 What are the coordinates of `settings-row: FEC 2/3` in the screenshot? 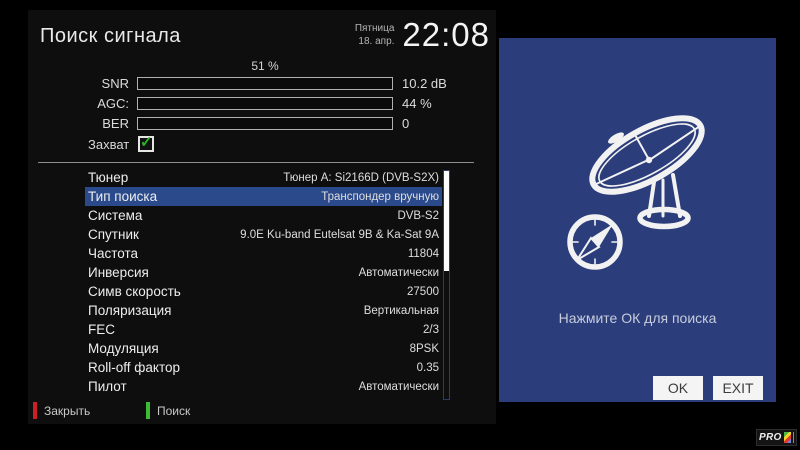 It's located at (263, 329).